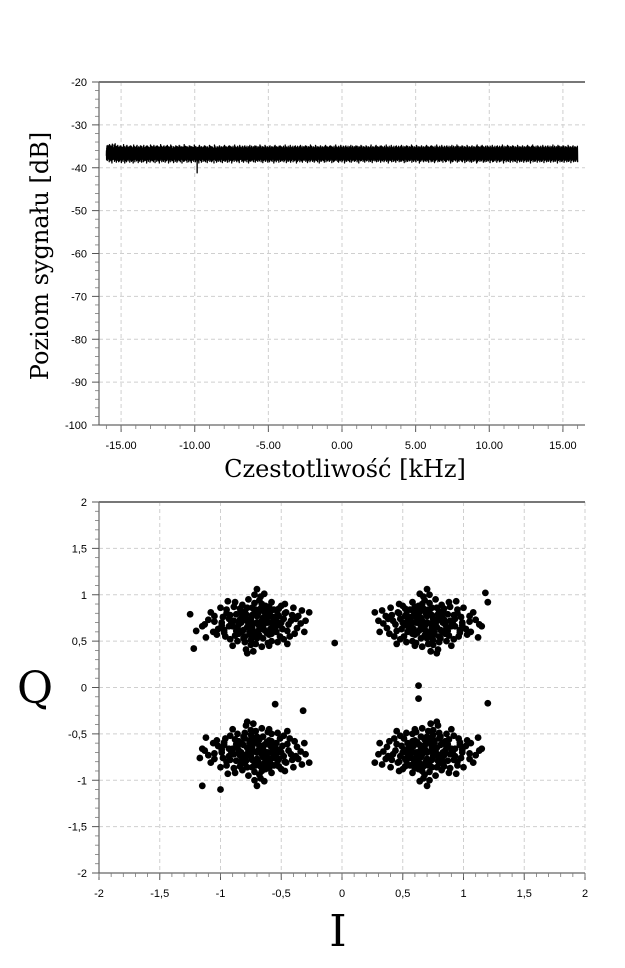 Image resolution: width=625 pixels, height=968 pixels. I want to click on constellation-x-tick-label: -2, so click(99, 894).